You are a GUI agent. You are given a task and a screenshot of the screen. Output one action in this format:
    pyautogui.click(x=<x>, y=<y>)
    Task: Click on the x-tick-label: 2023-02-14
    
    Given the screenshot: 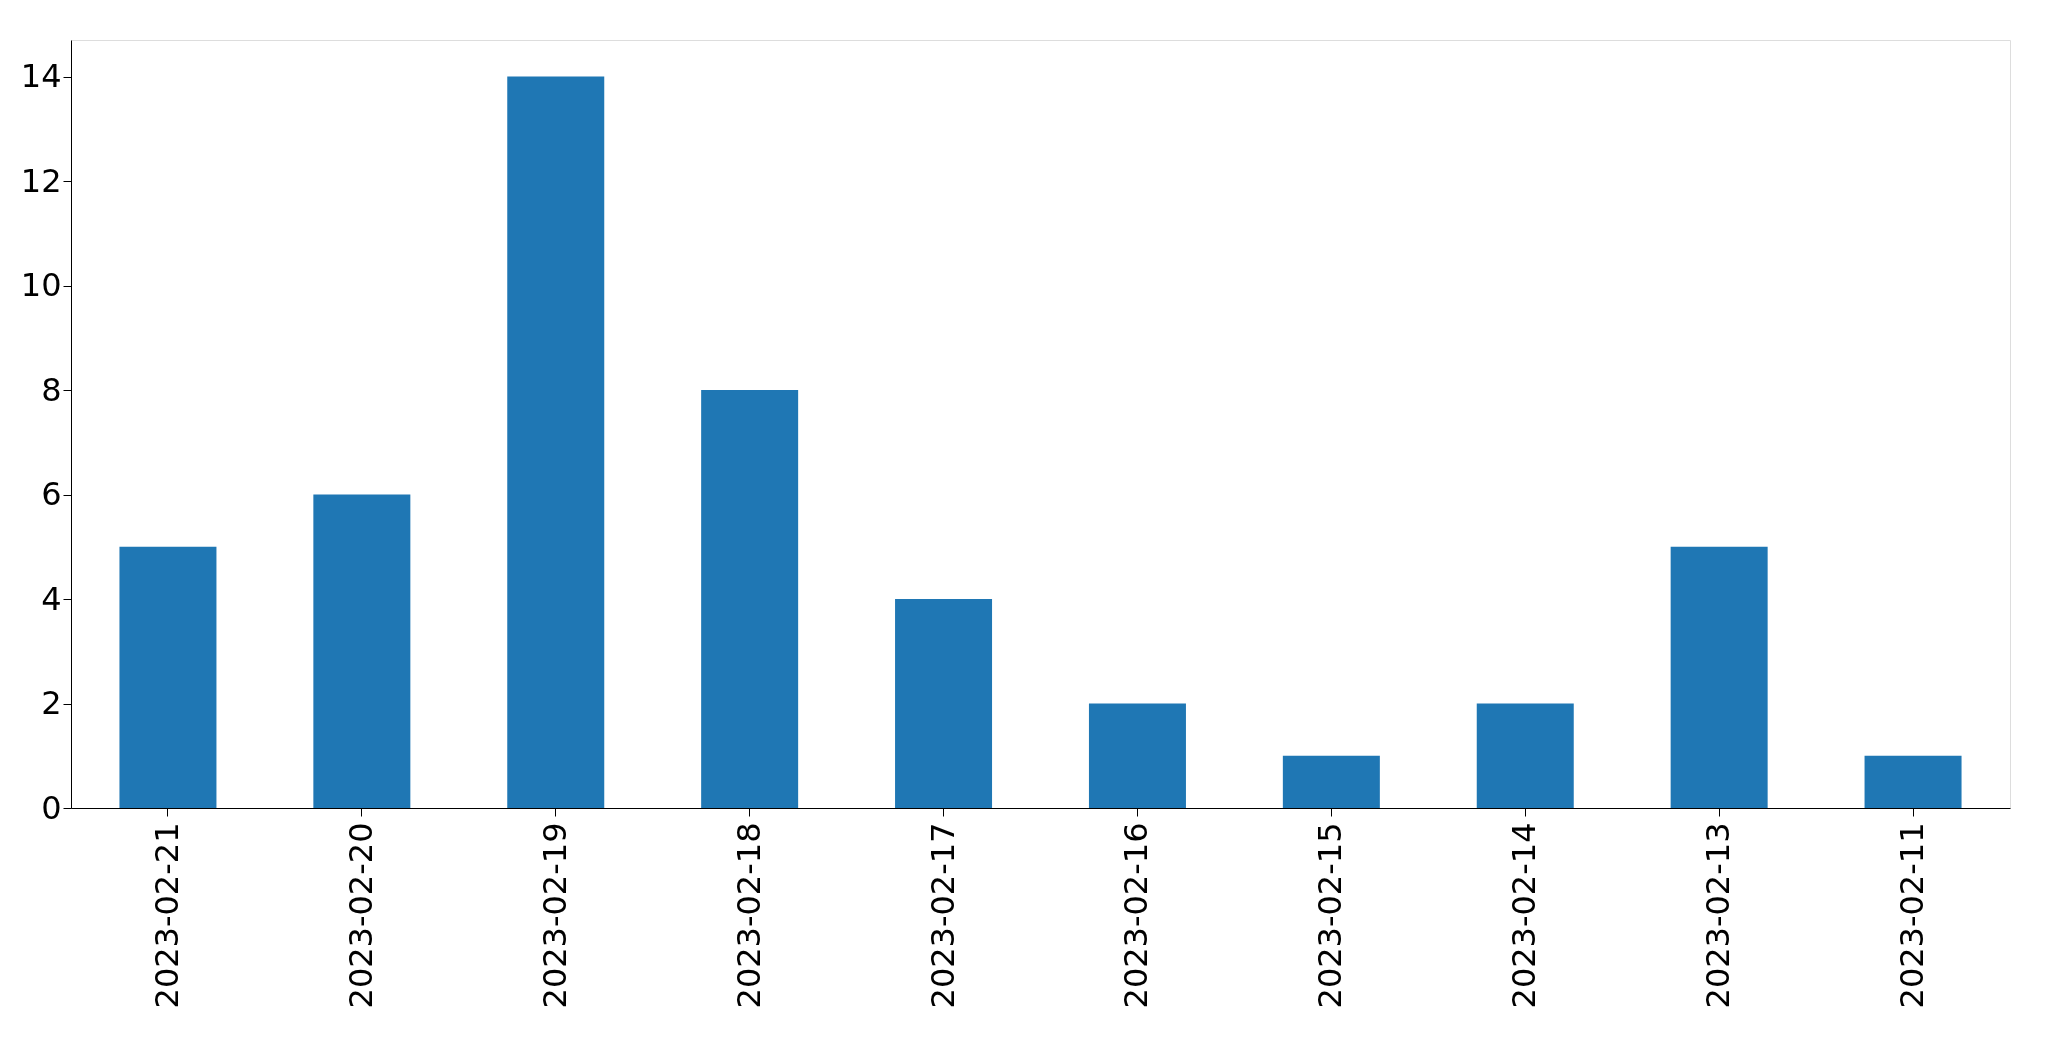 What is the action you would take?
    pyautogui.click(x=1524, y=915)
    